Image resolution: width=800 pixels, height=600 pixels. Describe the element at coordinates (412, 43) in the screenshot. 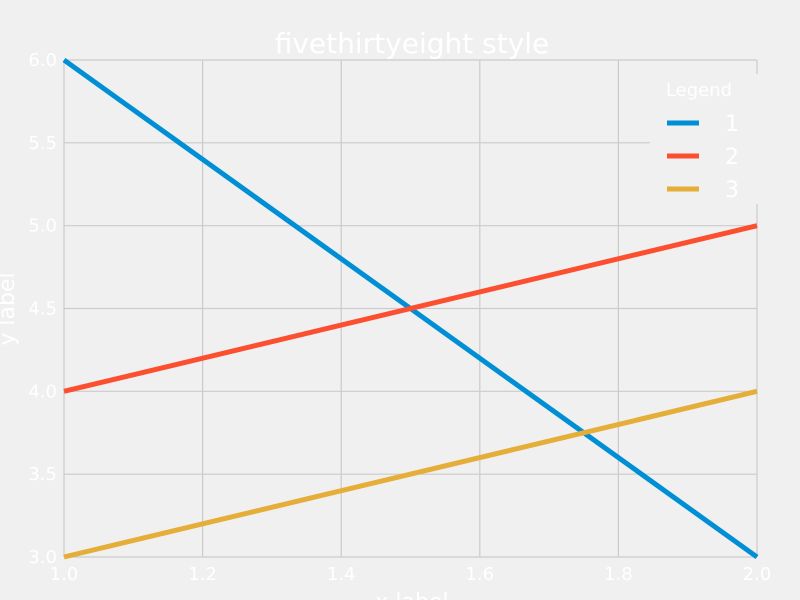

I see `chart-title: fivethirtyeight style` at that location.